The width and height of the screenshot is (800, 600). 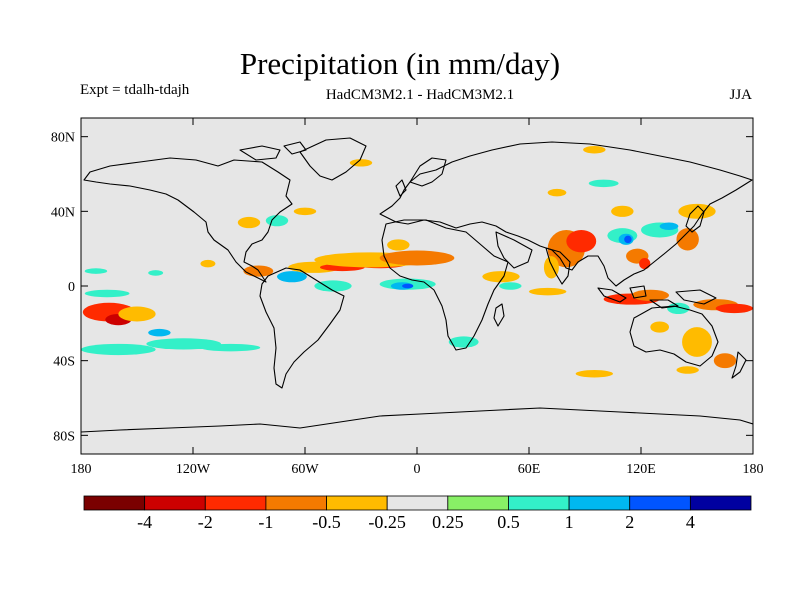 I want to click on coastline-japan, so click(x=695, y=219).